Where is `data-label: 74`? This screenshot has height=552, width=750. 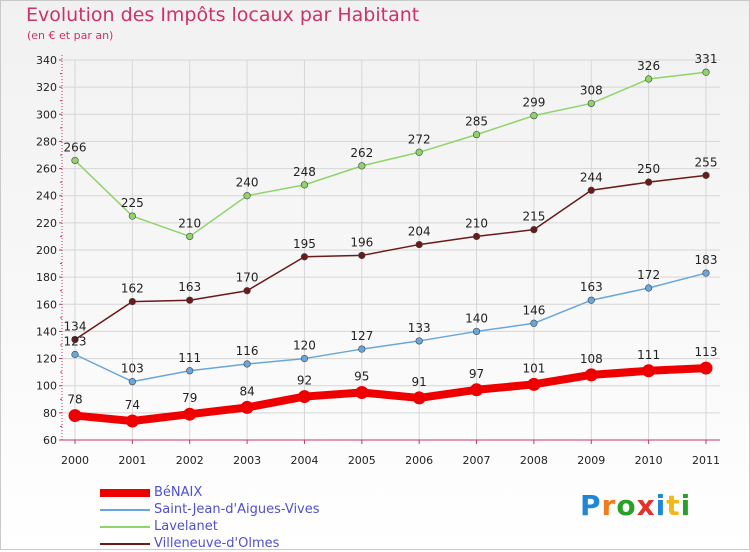
data-label: 74 is located at coordinates (132, 405).